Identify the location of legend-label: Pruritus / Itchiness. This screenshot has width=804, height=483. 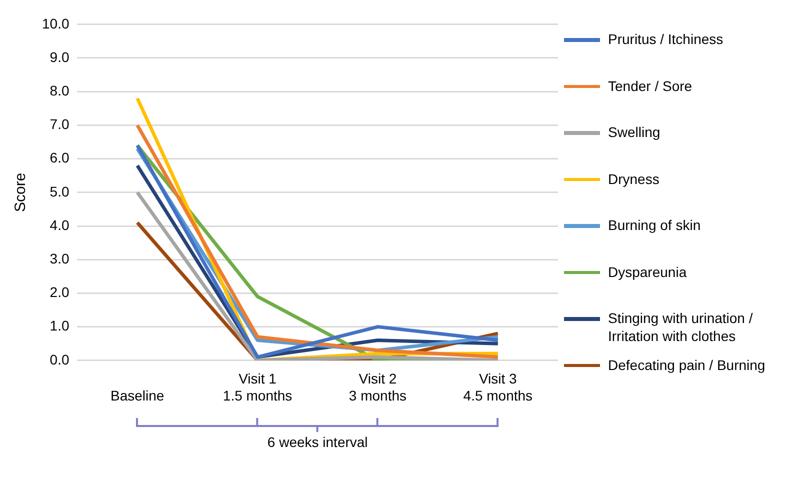
(666, 39).